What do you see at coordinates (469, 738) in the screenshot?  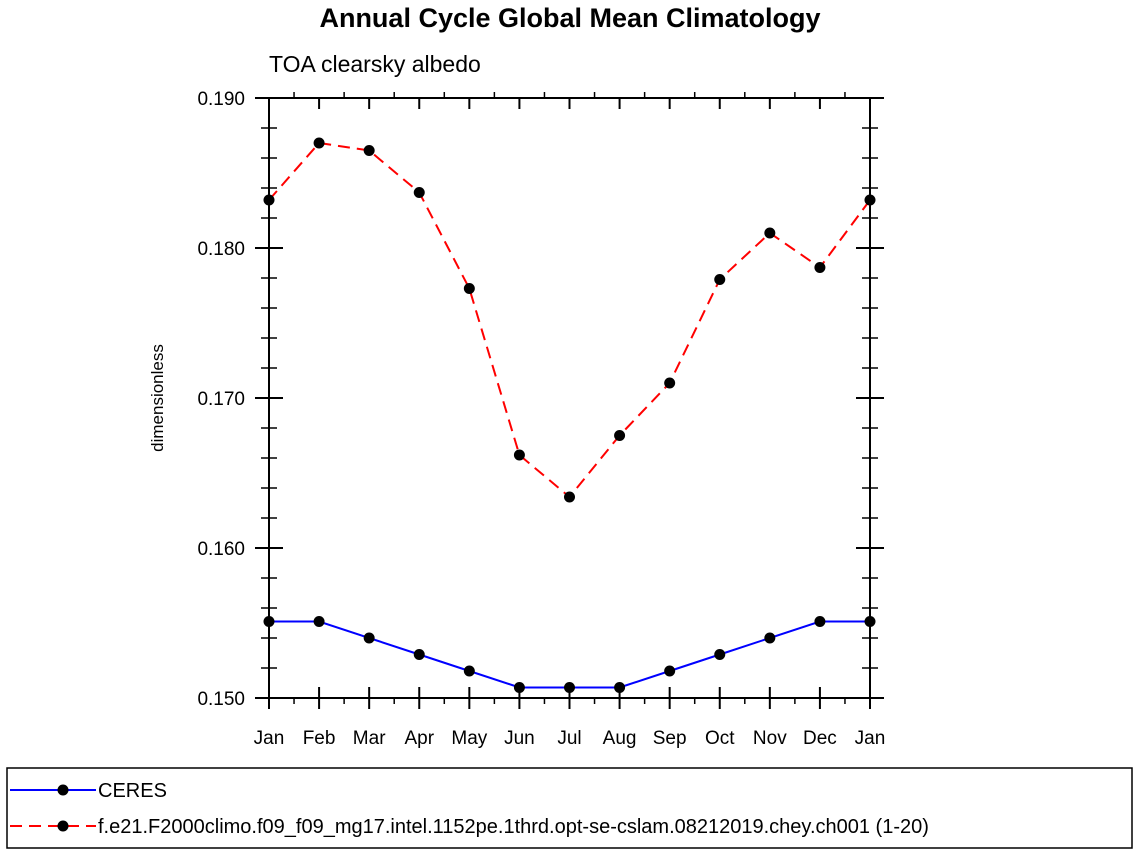 I see `x-tick-label: May` at bounding box center [469, 738].